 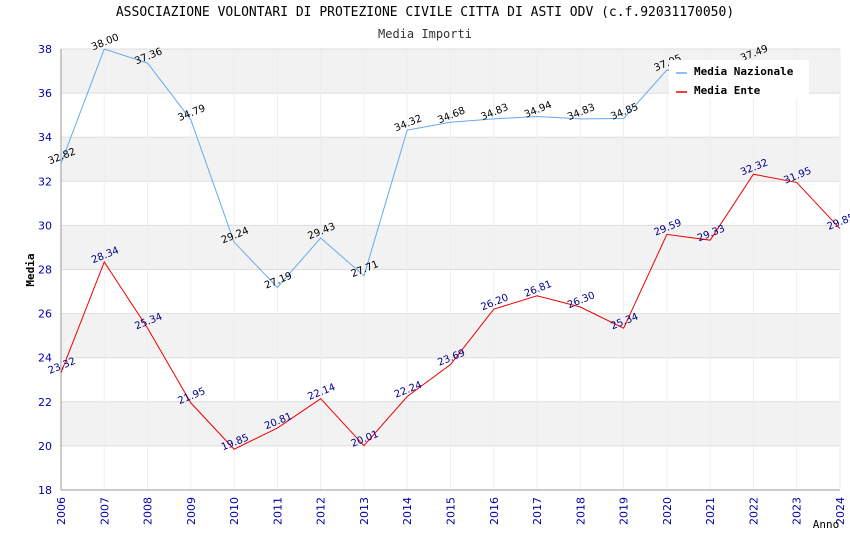 I want to click on x-axis-label: Anno, so click(x=826, y=524).